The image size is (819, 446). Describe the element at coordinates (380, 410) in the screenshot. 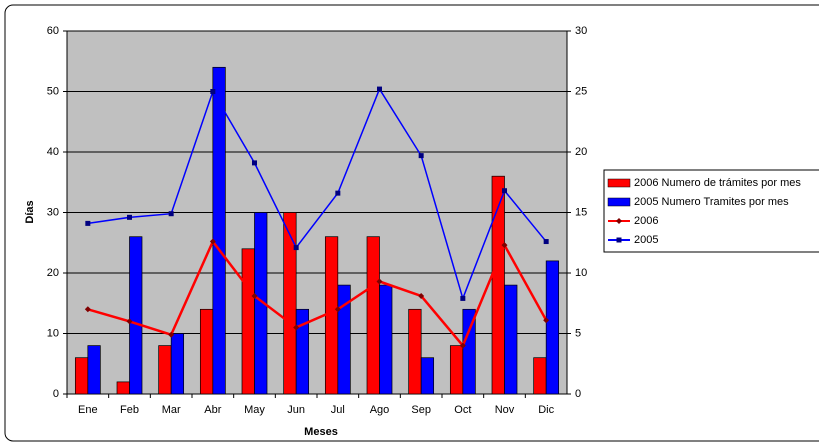

I see `x-tick-label: Ago` at that location.